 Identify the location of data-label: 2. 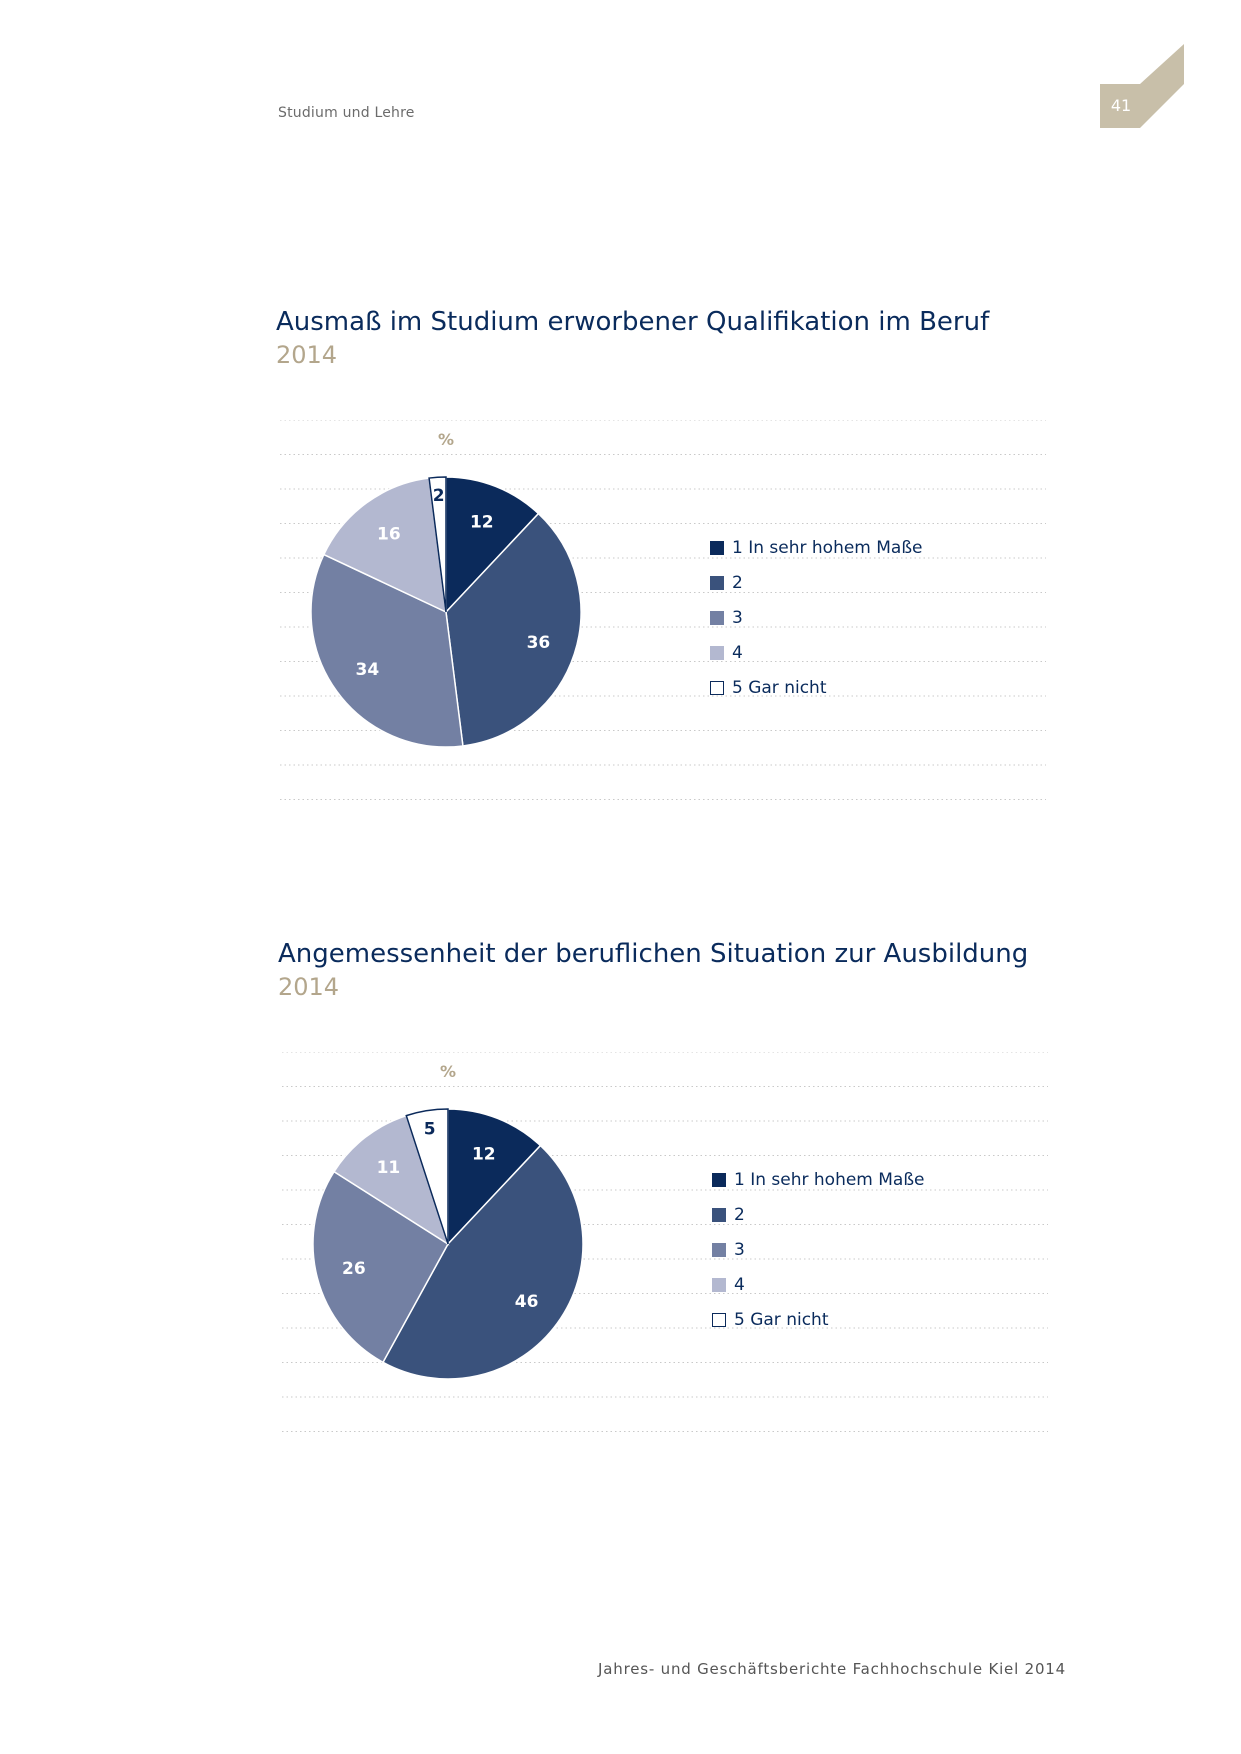
(439, 496).